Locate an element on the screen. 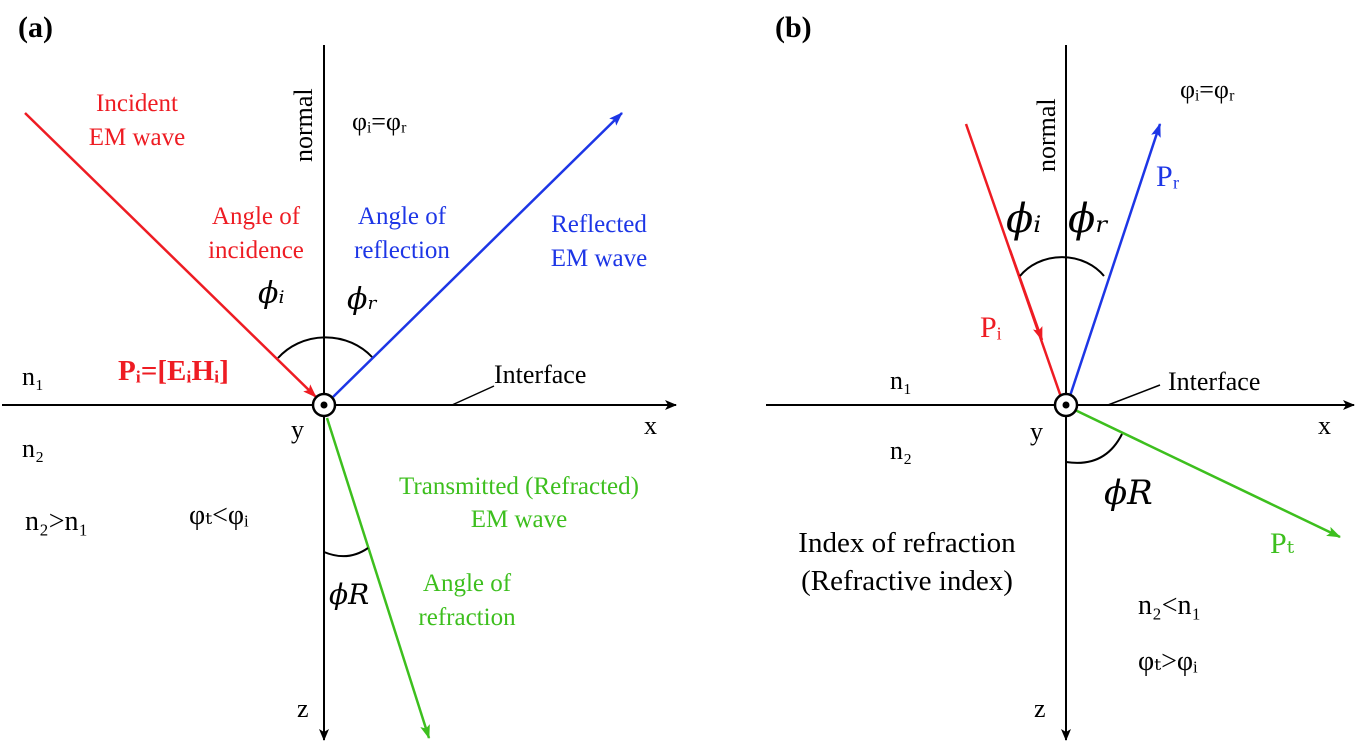 The height and width of the screenshot is (742, 1358). panel-b-label: (b) is located at coordinates (793, 27).